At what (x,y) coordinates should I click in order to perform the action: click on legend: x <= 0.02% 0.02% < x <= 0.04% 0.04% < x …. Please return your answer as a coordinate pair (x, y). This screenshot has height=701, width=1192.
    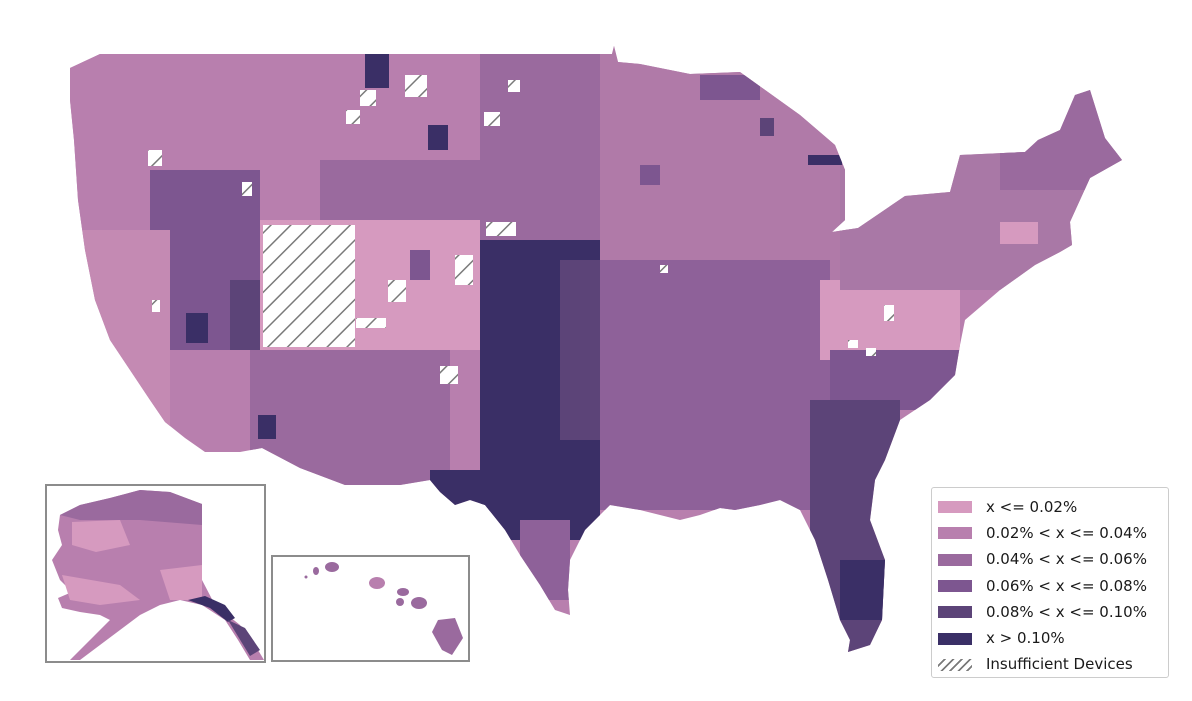
    Looking at the image, I should click on (1050, 582).